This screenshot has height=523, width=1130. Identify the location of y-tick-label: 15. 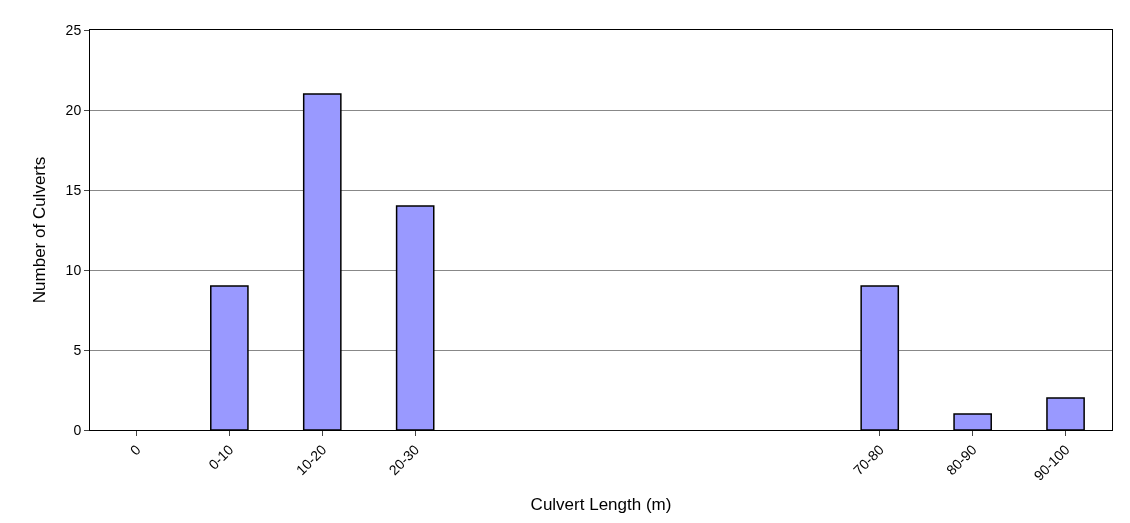
(73, 189).